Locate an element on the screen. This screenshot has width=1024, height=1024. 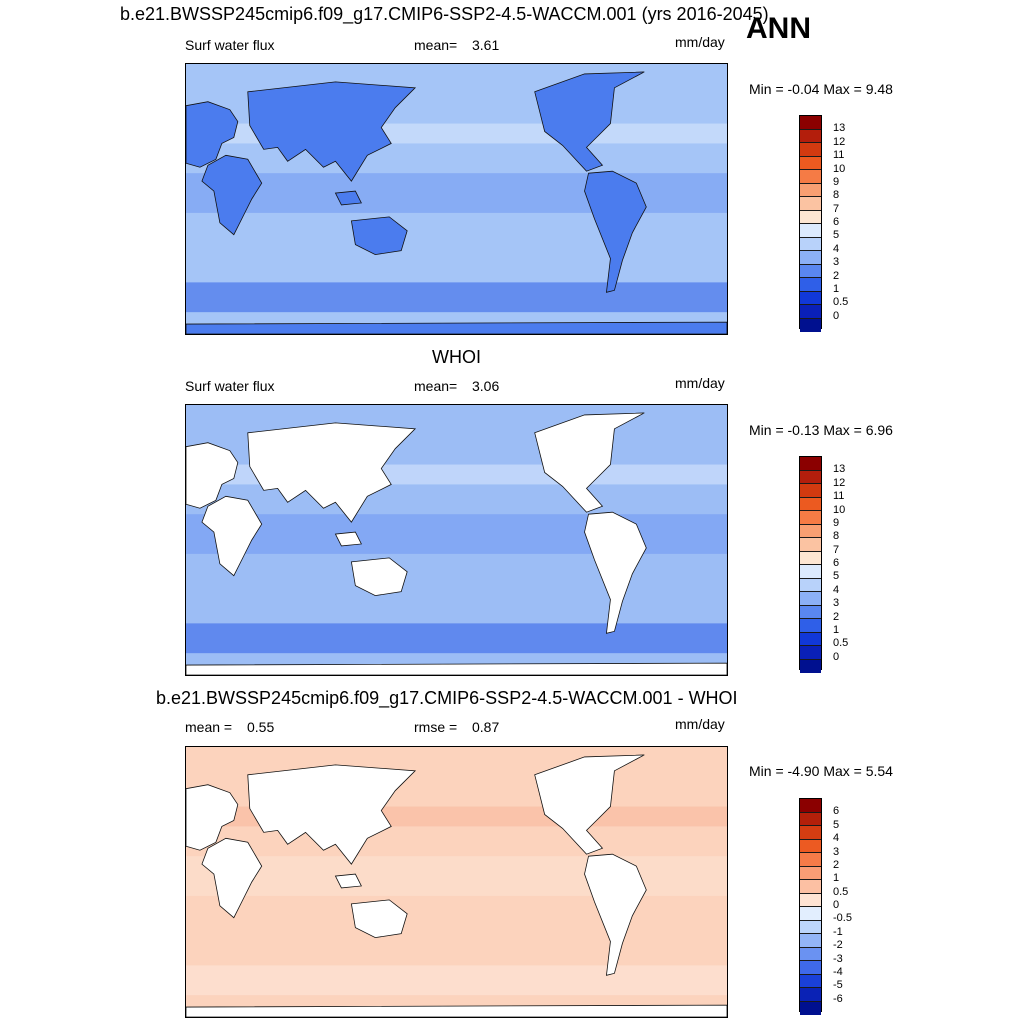
panel1-mean-label: mean= is located at coordinates (436, 45).